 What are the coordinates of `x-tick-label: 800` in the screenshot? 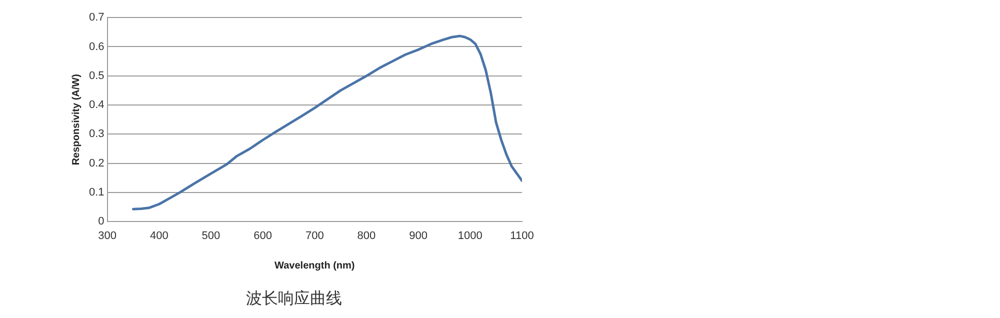 It's located at (366, 236).